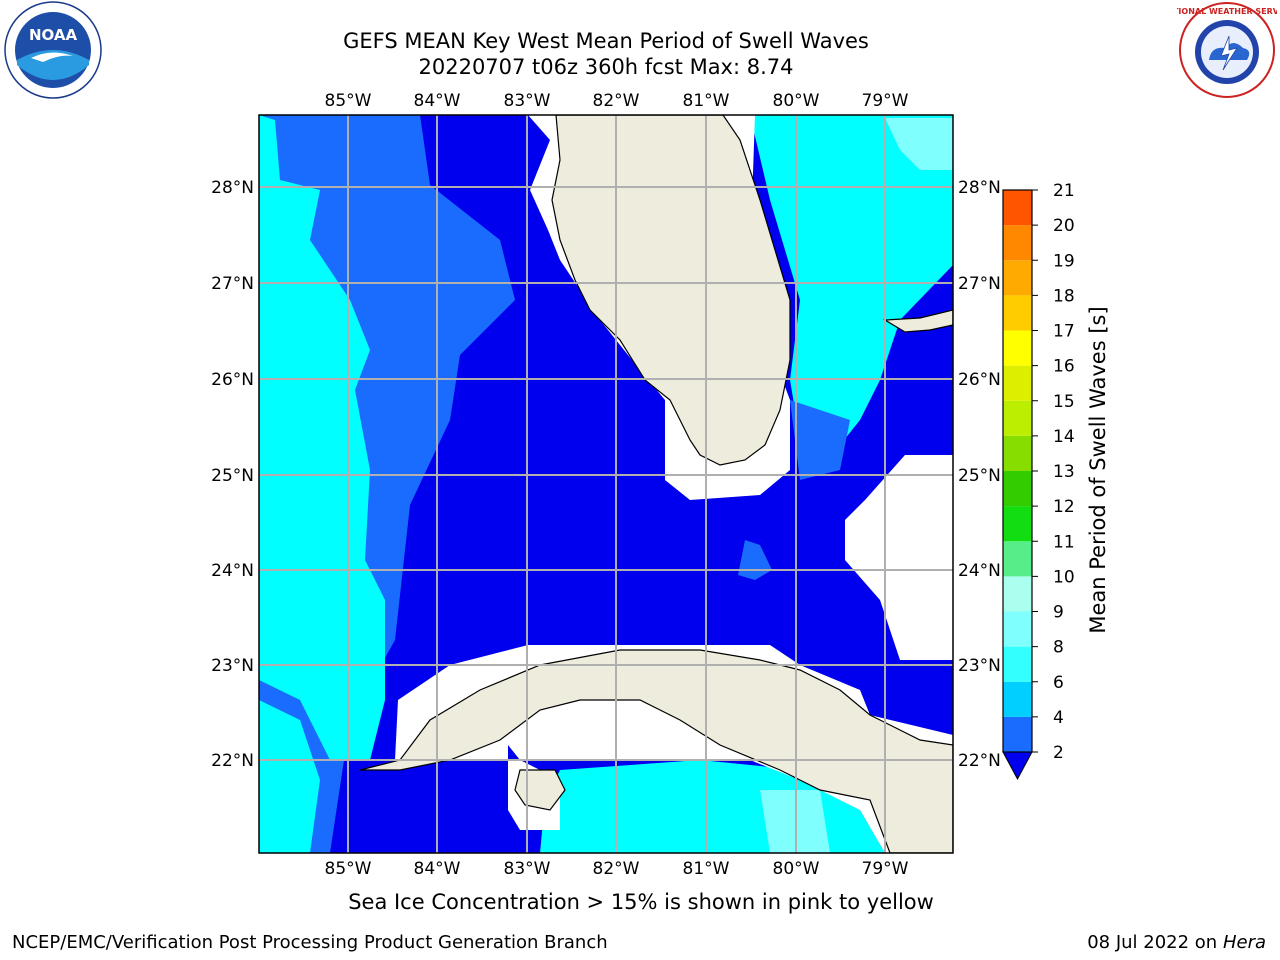 The width and height of the screenshot is (1280, 960). I want to click on lon-label-top: 80°W, so click(796, 101).